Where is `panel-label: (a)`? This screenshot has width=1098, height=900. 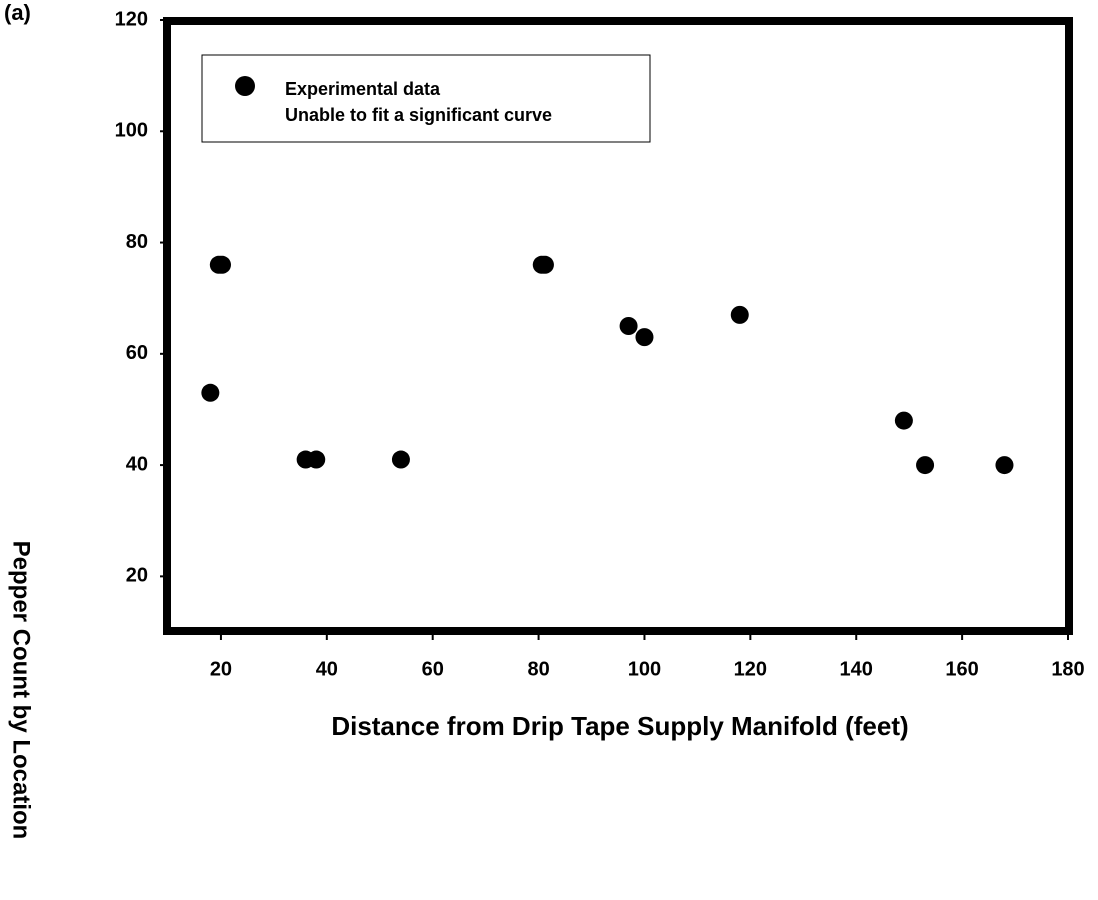 panel-label: (a) is located at coordinates (17, 12).